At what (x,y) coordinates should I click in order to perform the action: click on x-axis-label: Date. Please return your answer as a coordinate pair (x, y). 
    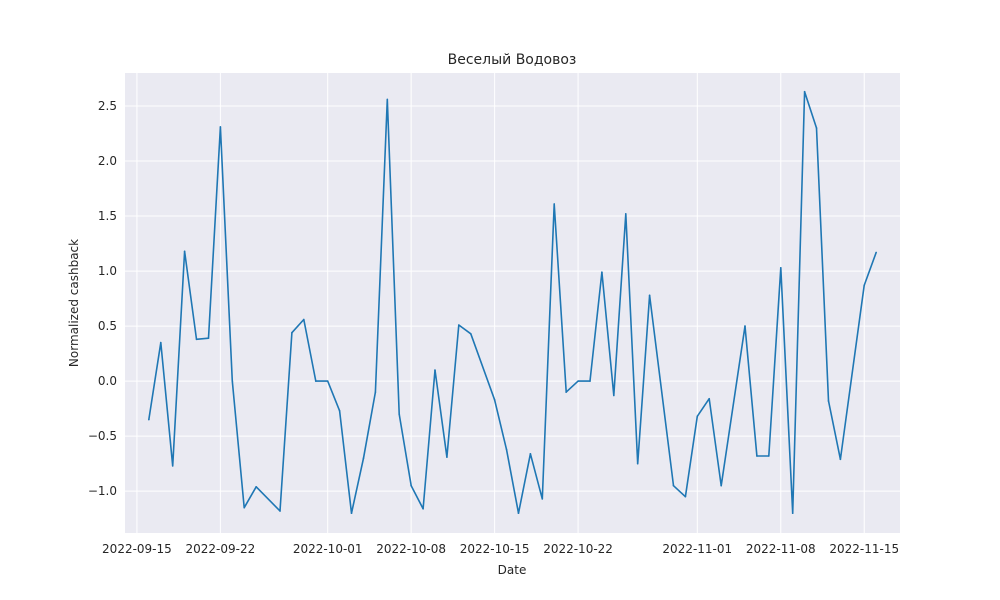
    Looking at the image, I should click on (512, 570).